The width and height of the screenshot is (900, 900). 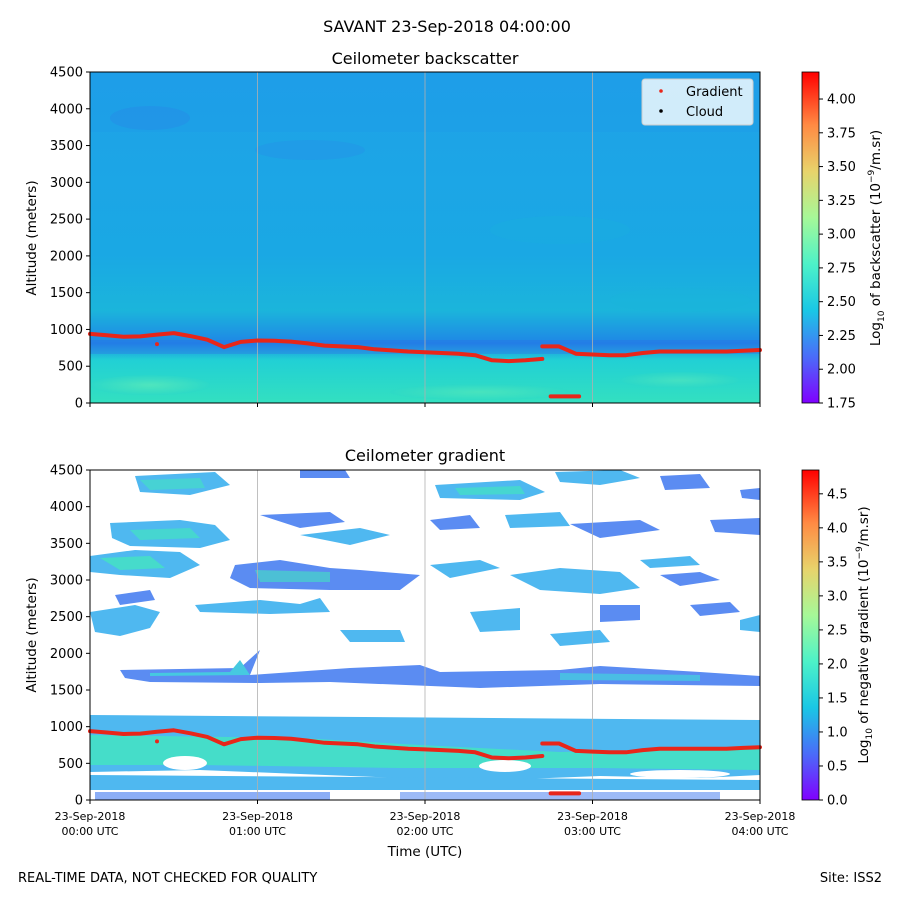 What do you see at coordinates (447, 26) in the screenshot?
I see `suptitle: SAVANT 23-Sep-2018 04:00:00` at bounding box center [447, 26].